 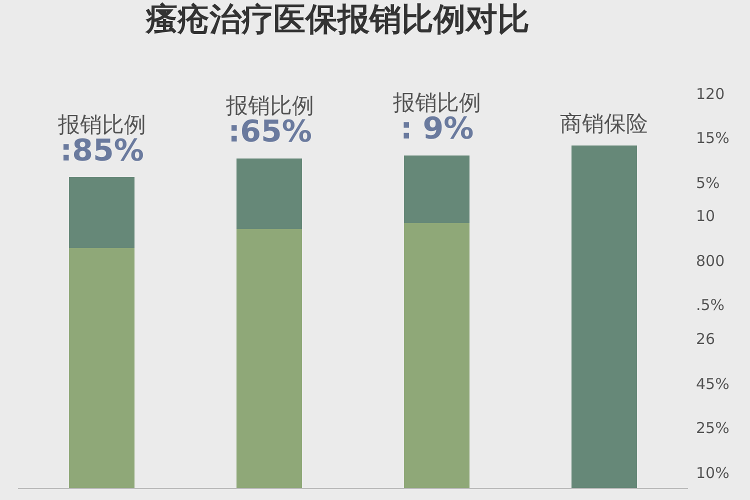 I want to click on annotation: 报销比例 :85%, so click(x=101, y=141).